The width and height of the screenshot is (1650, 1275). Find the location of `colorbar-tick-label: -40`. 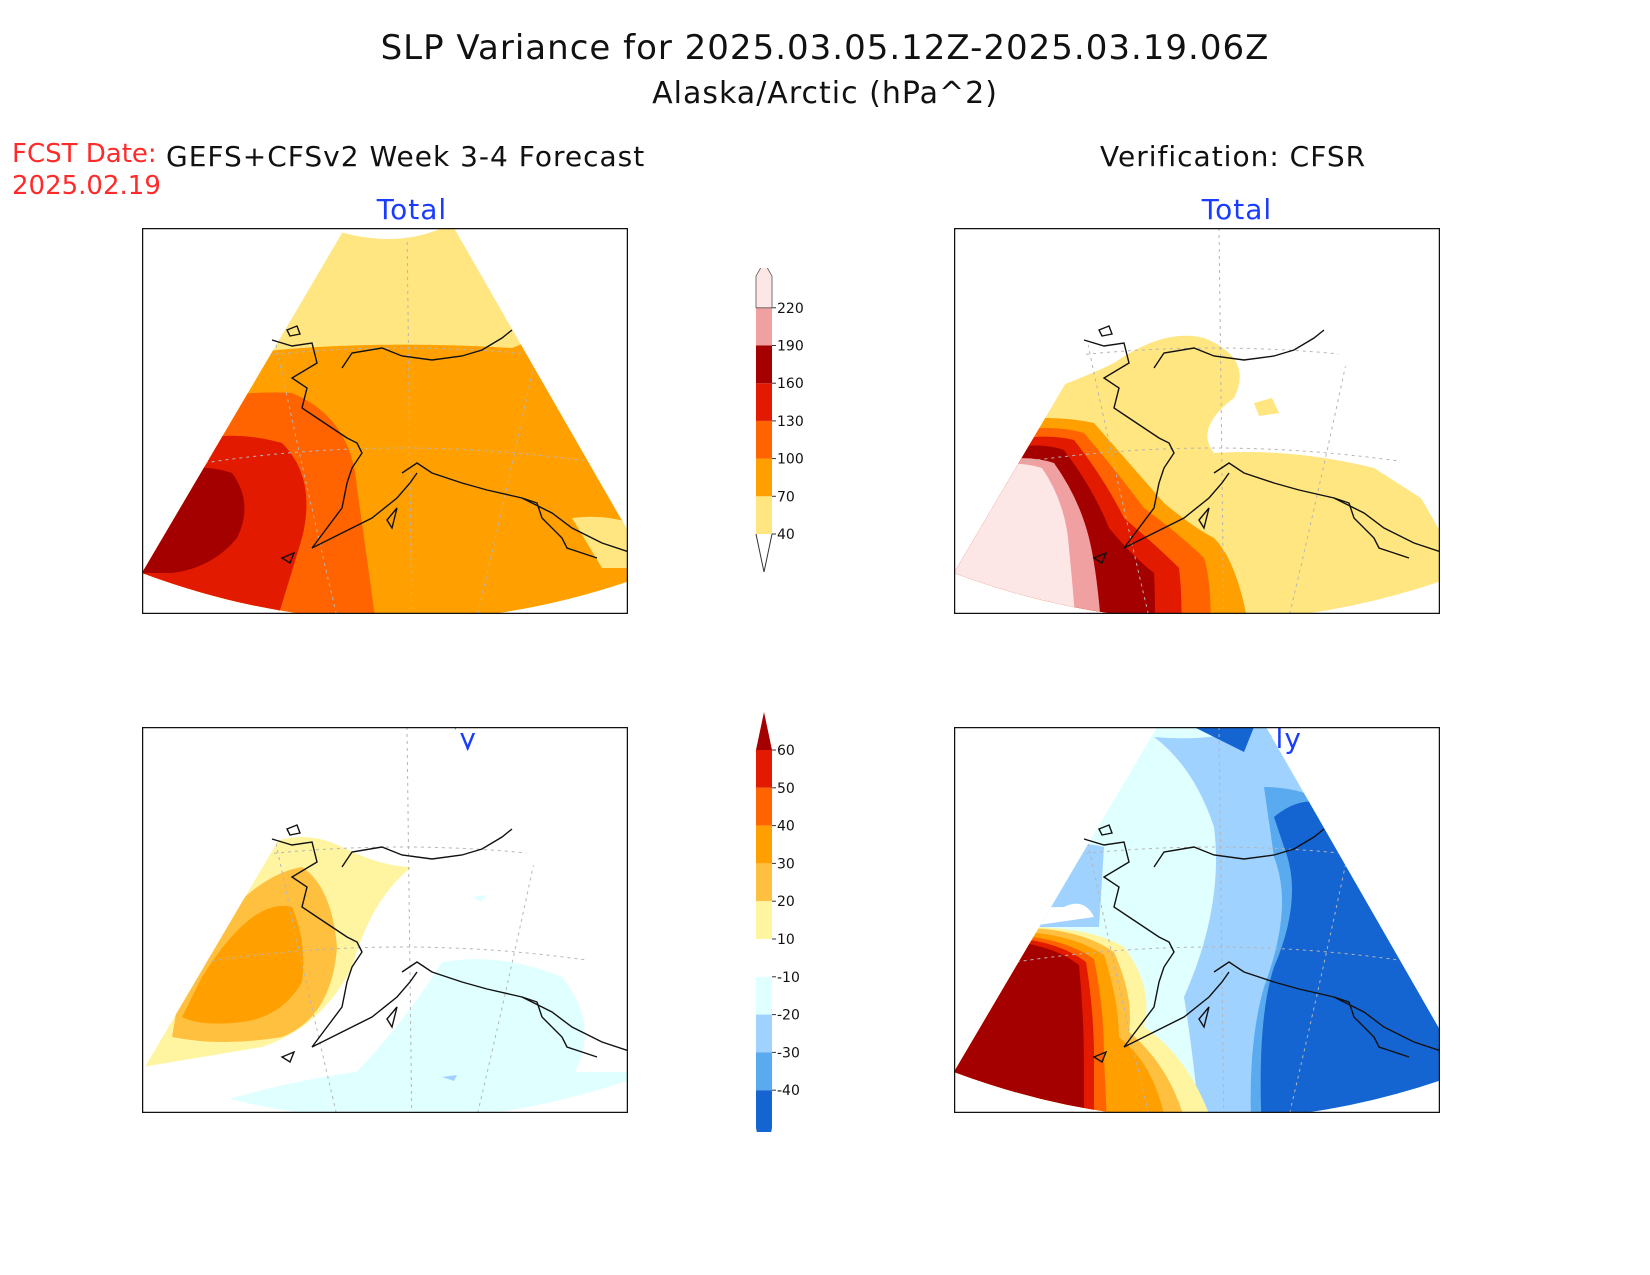

colorbar-tick-label: -40 is located at coordinates (788, 1091).